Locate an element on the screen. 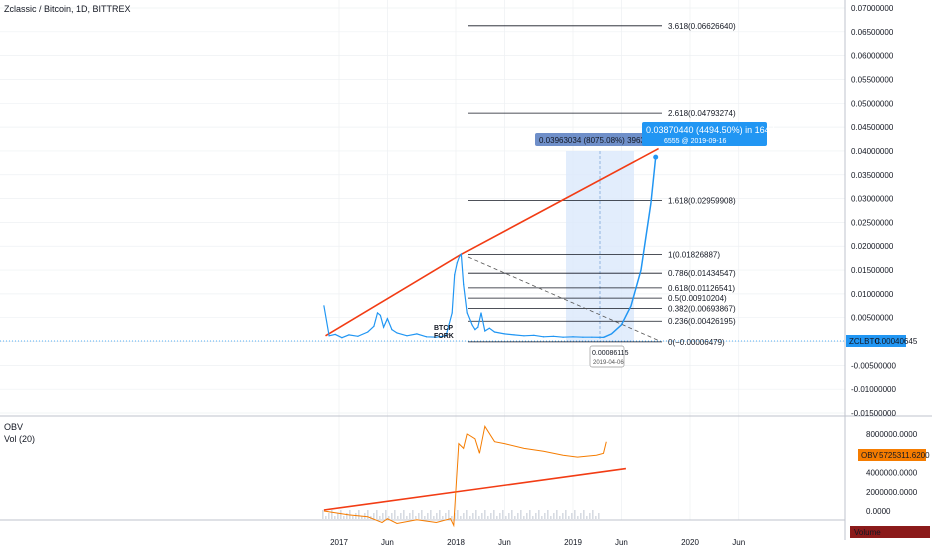  price-axis-tick: 0.06500000 is located at coordinates (872, 32).